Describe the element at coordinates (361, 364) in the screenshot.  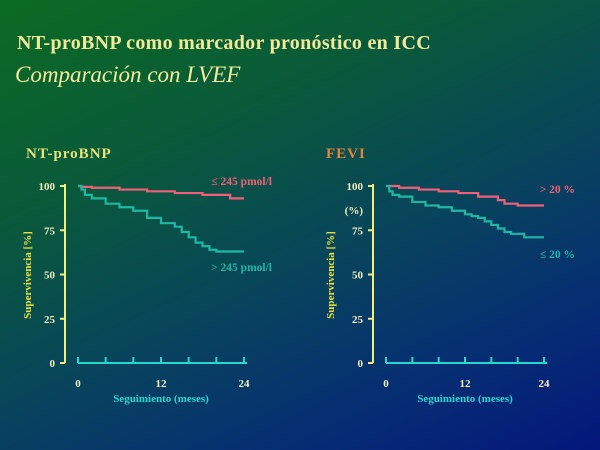
I see `chart2-y-tick-label: 0` at that location.